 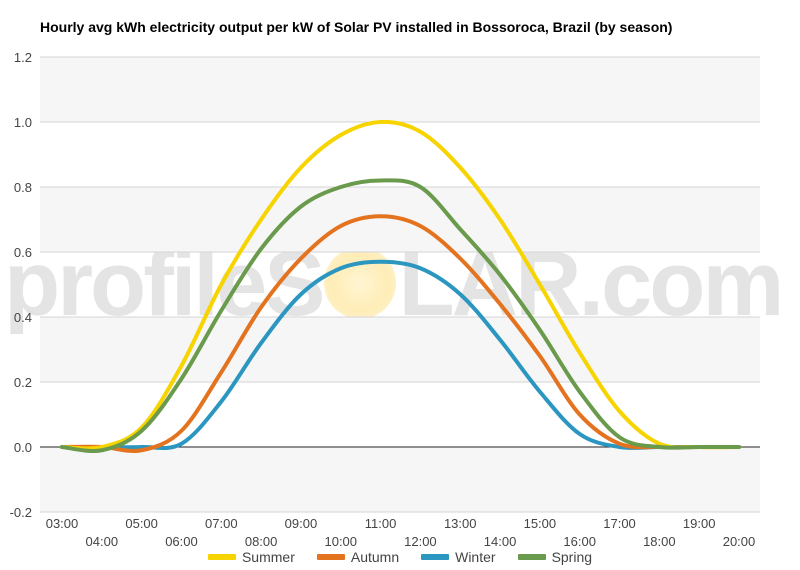 What do you see at coordinates (102, 541) in the screenshot?
I see `x-tick-label: 04:00` at bounding box center [102, 541].